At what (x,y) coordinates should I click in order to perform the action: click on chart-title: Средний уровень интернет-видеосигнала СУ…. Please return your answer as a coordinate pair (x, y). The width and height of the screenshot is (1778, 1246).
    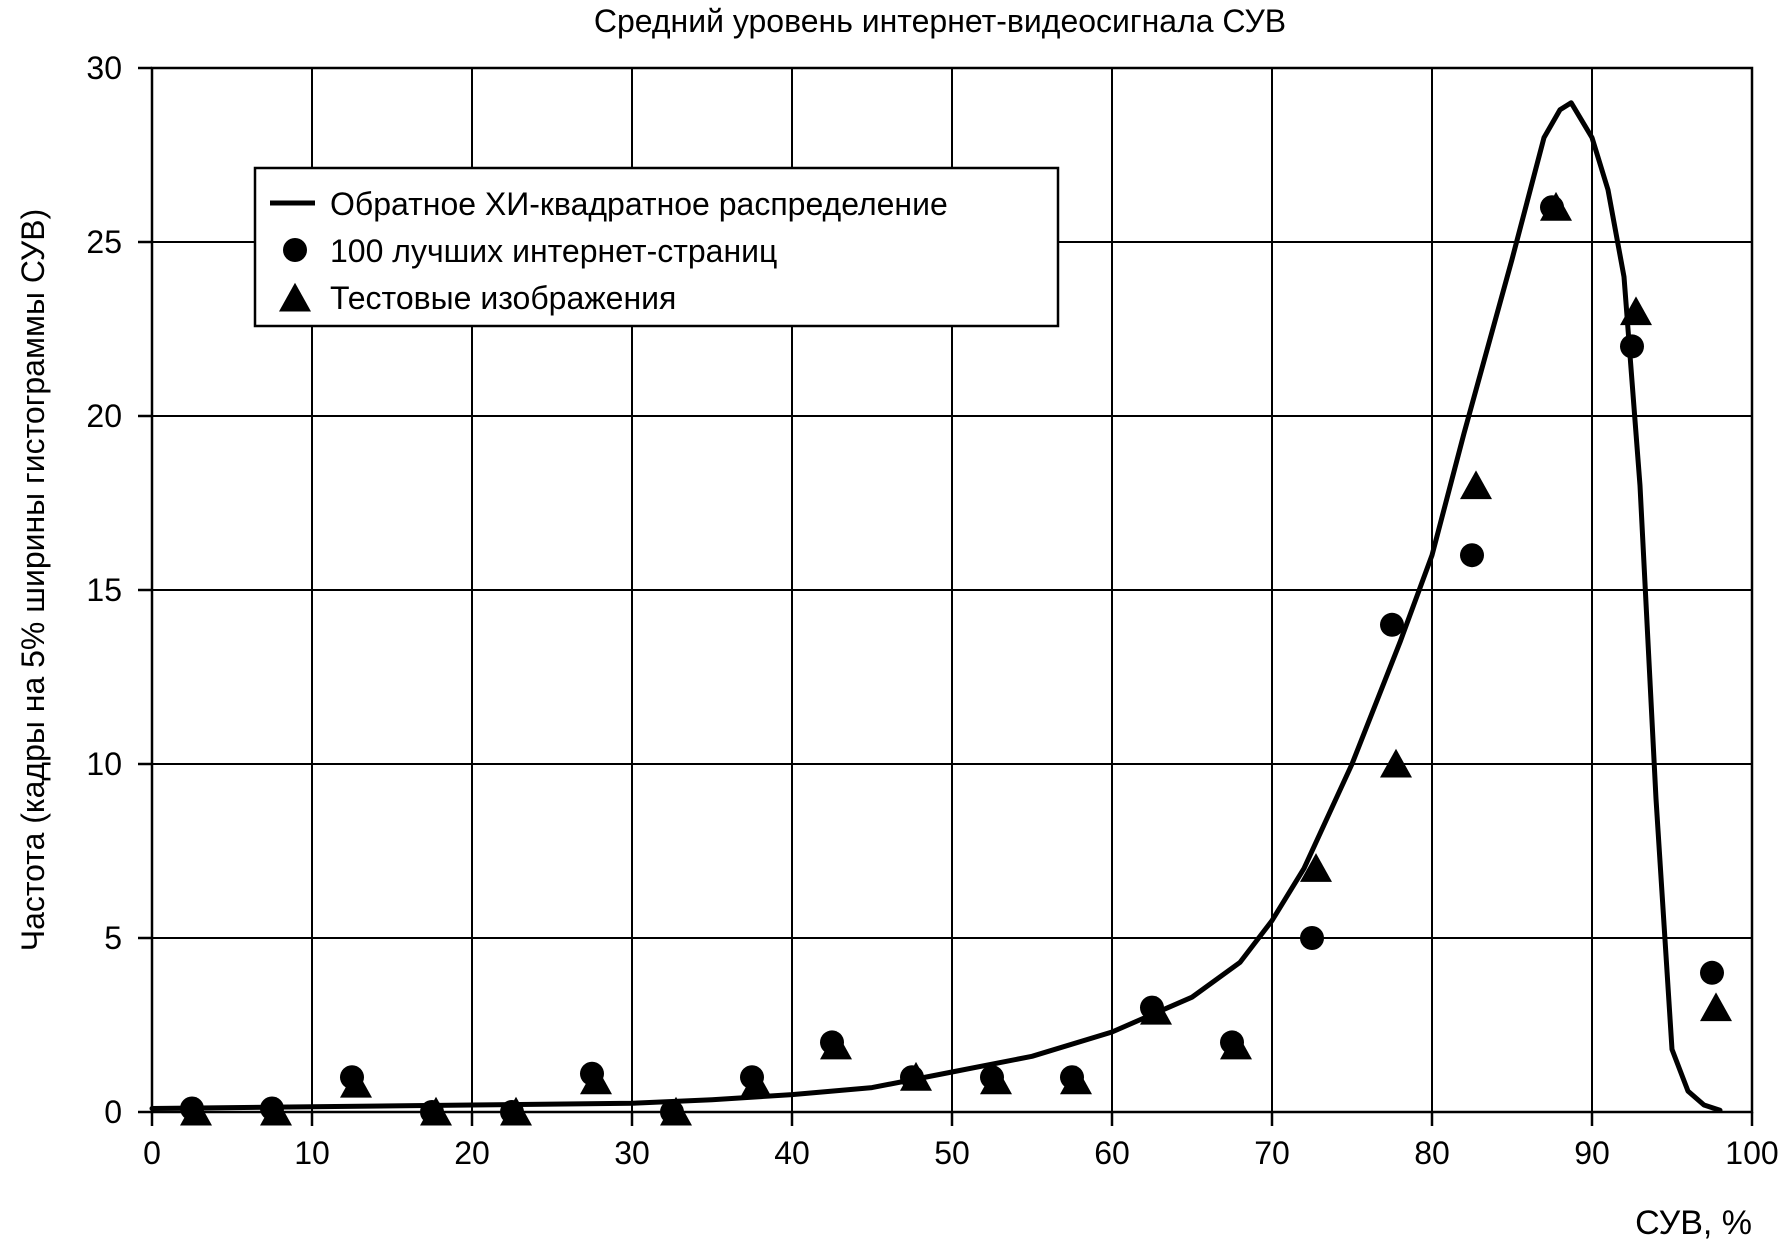
    Looking at the image, I should click on (940, 21).